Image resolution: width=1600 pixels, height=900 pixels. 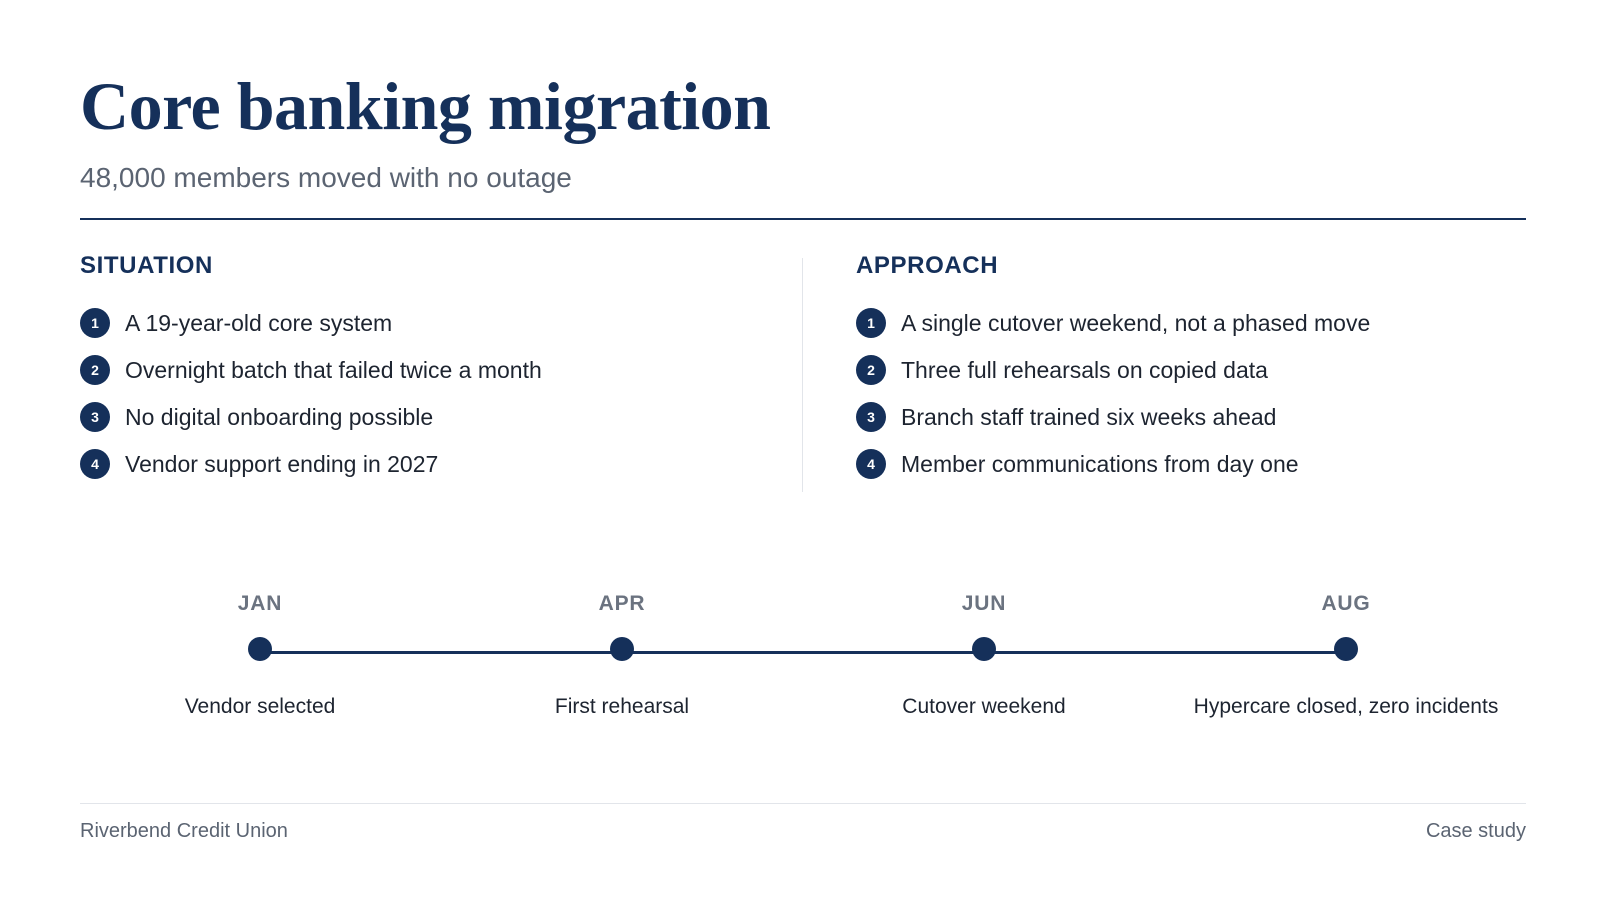 What do you see at coordinates (803, 803) in the screenshot?
I see `footer-divider` at bounding box center [803, 803].